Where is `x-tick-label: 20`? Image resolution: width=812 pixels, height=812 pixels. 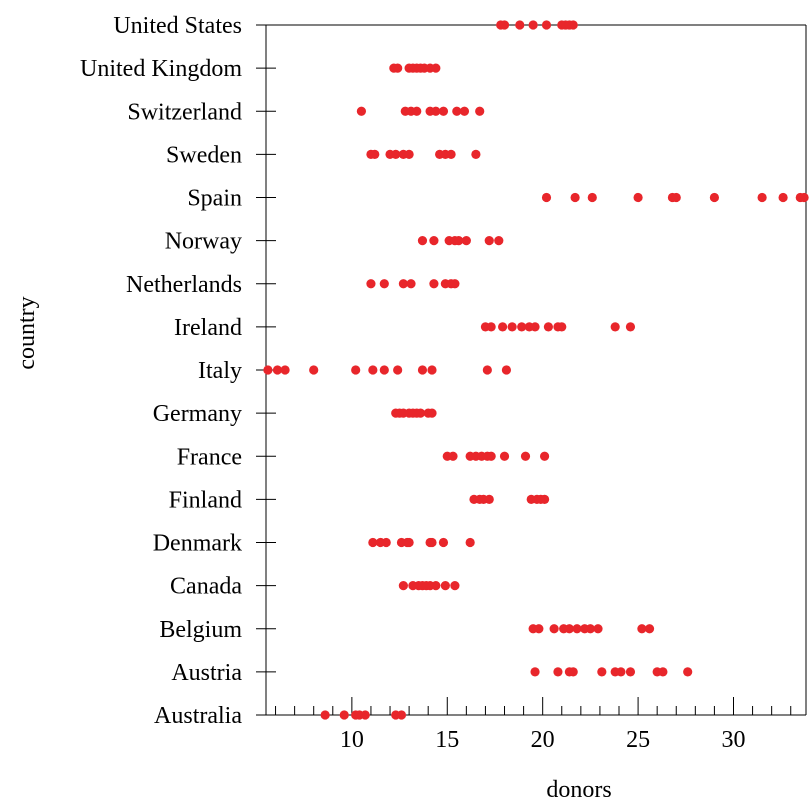
x-tick-label: 20 is located at coordinates (543, 740).